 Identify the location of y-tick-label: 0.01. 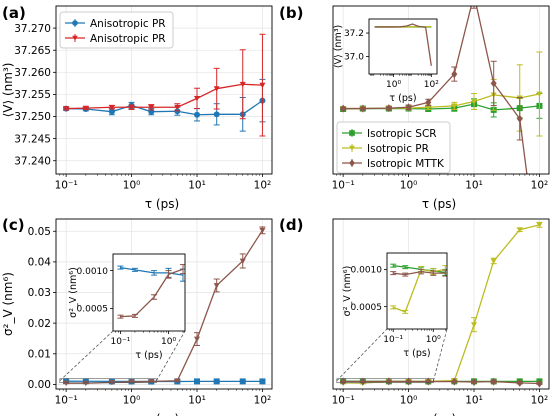
(39, 354).